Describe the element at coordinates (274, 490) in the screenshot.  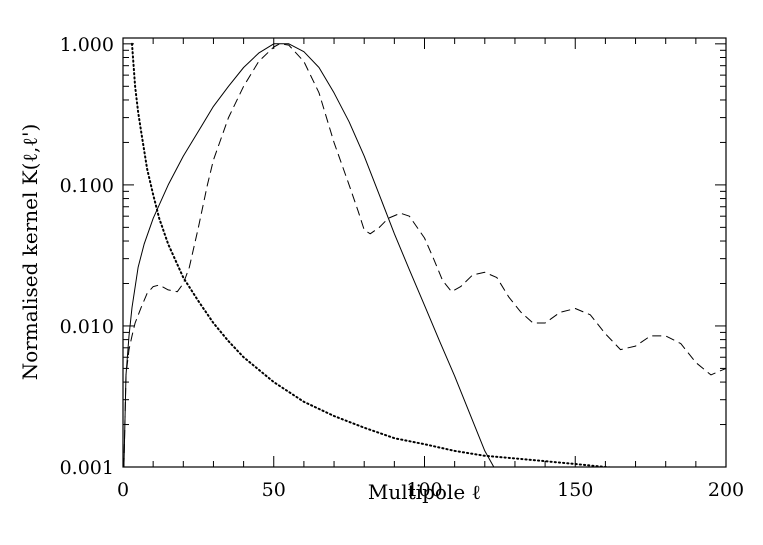
I see `x-tick-label: 50` at that location.